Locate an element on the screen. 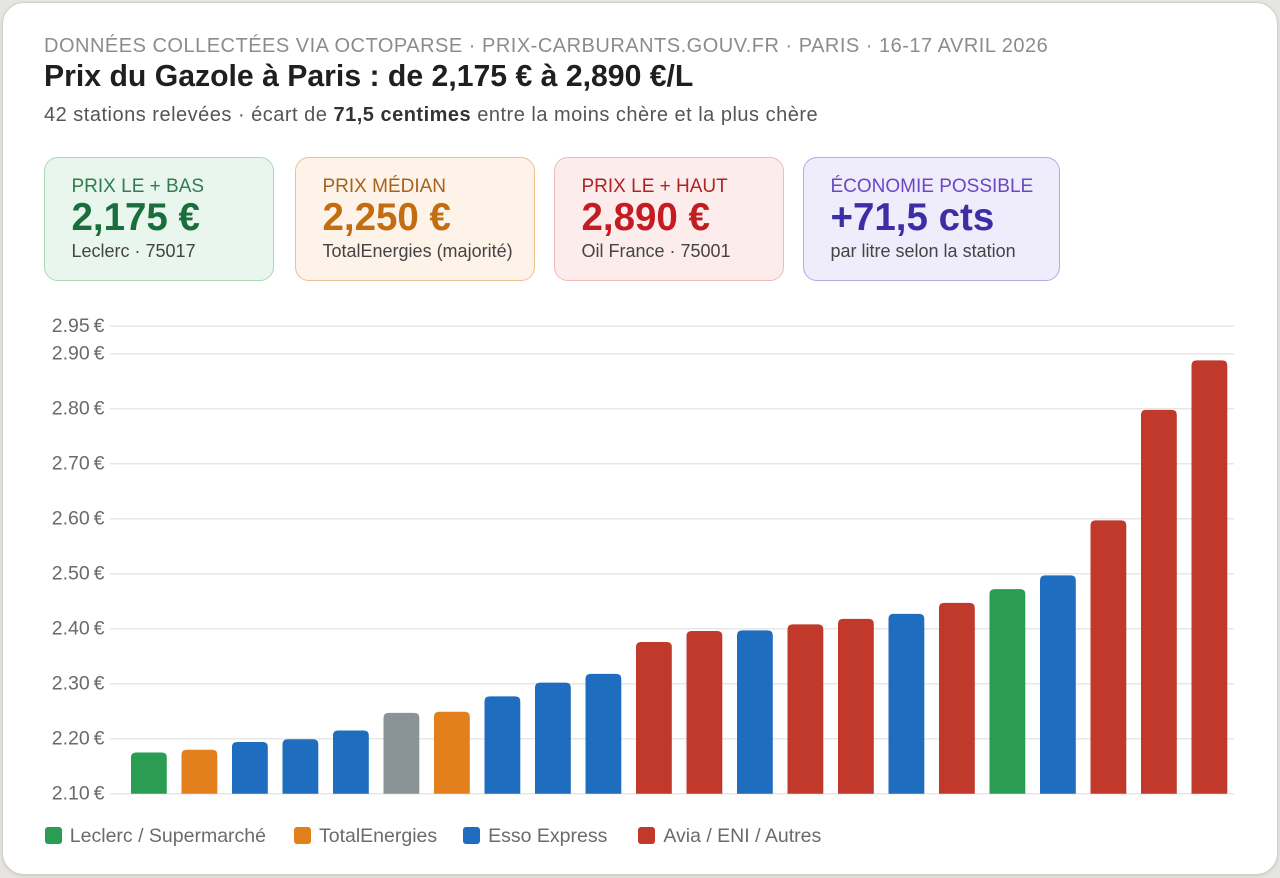 The width and height of the screenshot is (1280, 878). svg-text: 2.20 € is located at coordinates (78, 739).